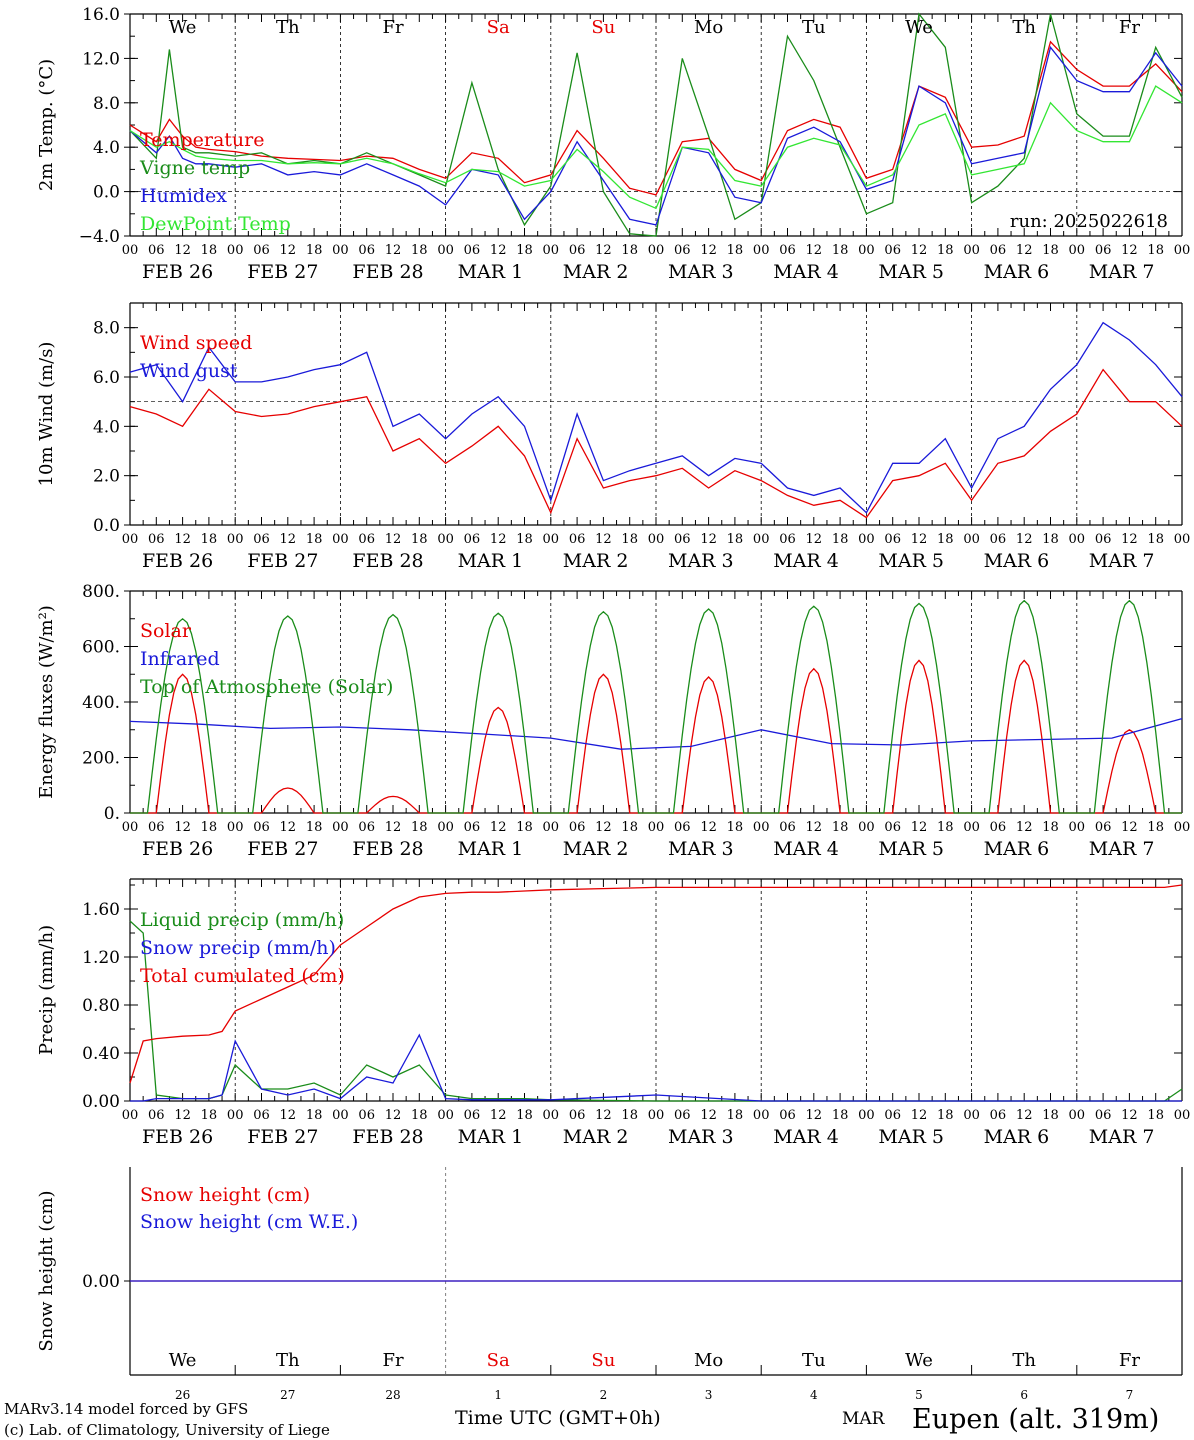 This screenshot has width=1194, height=1440. I want to click on date-label: MAR 5, so click(911, 272).